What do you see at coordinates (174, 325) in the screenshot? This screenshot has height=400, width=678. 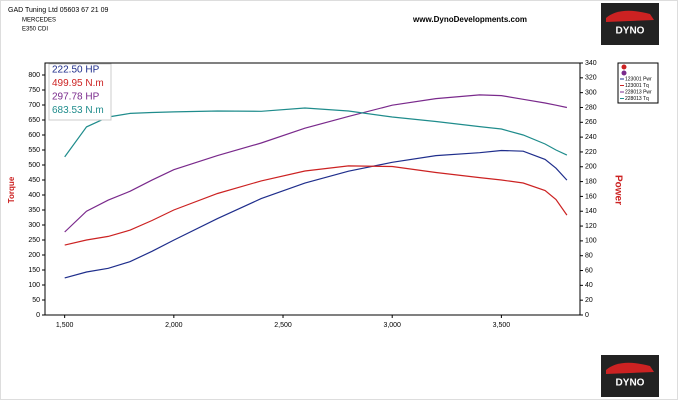 I see `x-tick-label: 2,000` at bounding box center [174, 325].